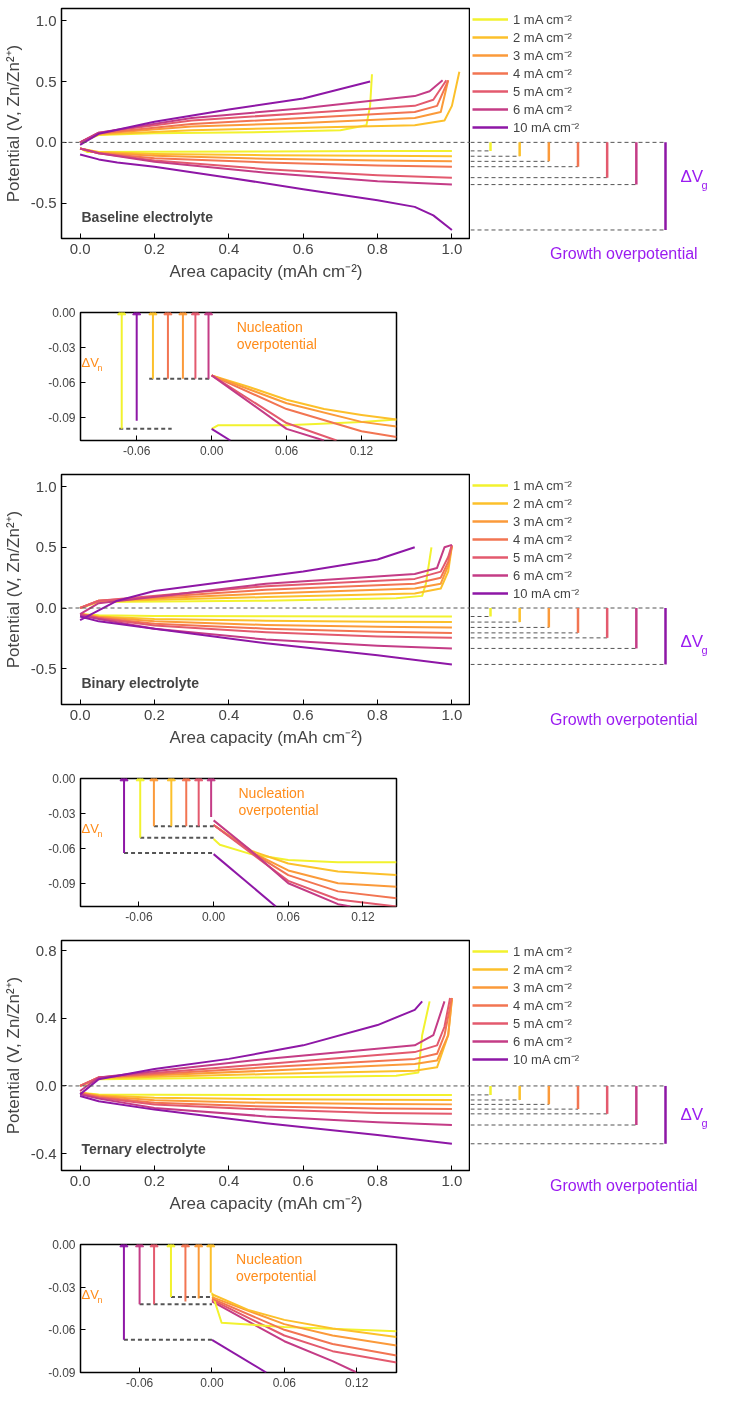  Describe the element at coordinates (147, 216) in the screenshot. I see `annotation: Baseline electrolyte` at that location.